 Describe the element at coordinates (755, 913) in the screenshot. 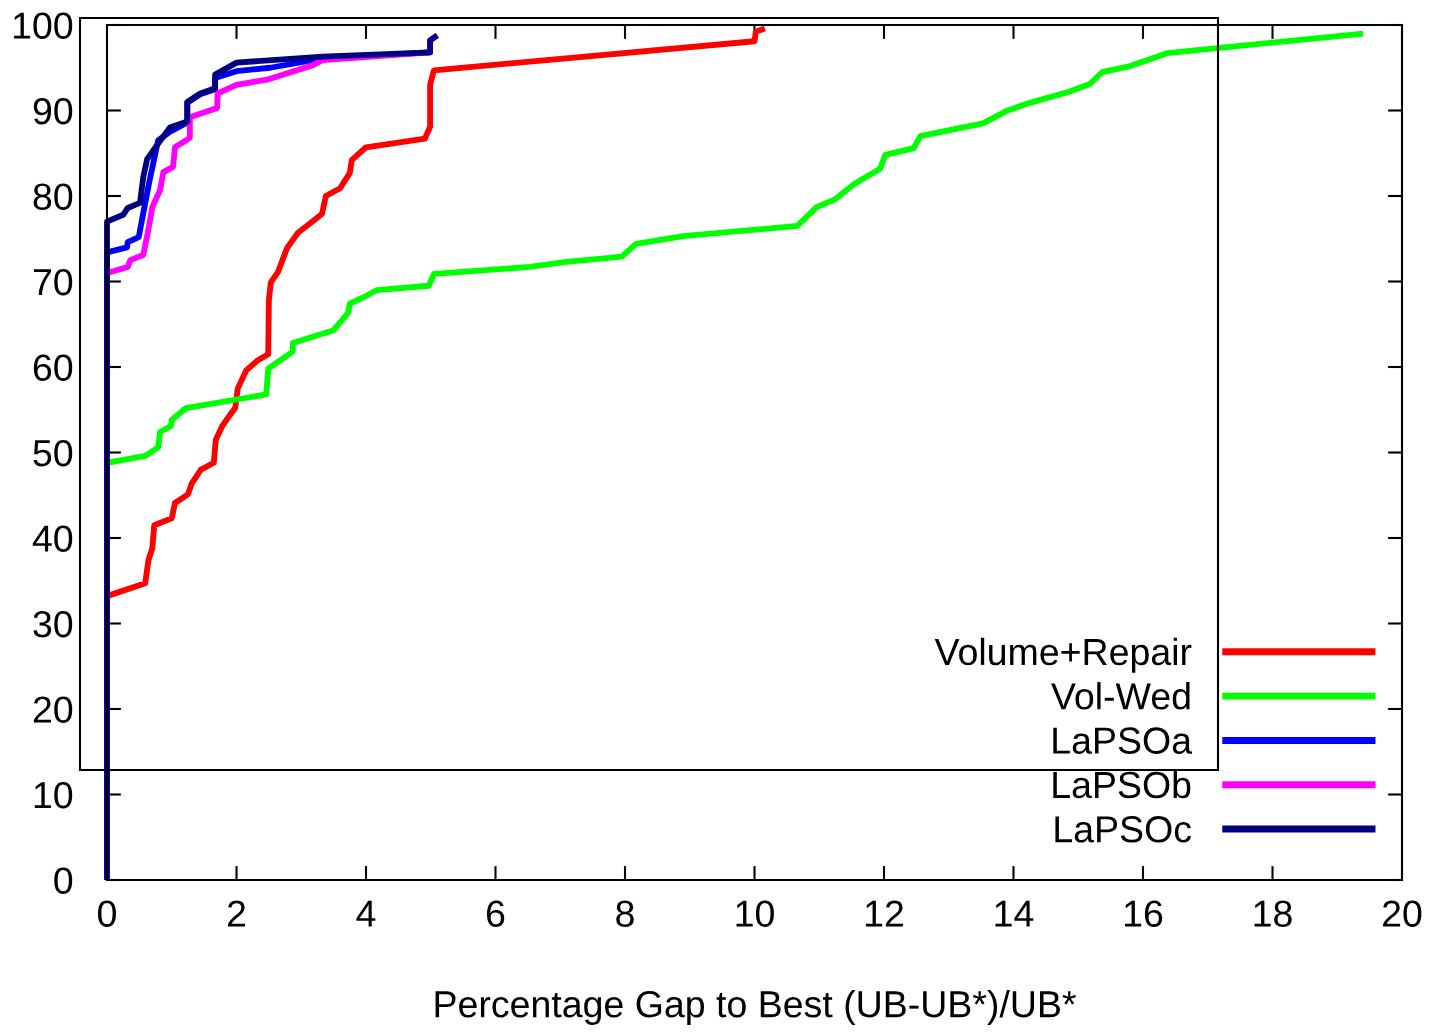

I see `x-tick-label: 10` at that location.